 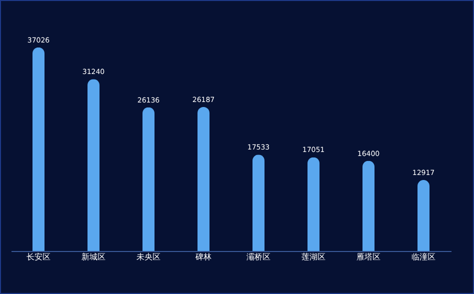 What do you see at coordinates (203, 257) in the screenshot?
I see `x-tick-label: 碑林` at bounding box center [203, 257].